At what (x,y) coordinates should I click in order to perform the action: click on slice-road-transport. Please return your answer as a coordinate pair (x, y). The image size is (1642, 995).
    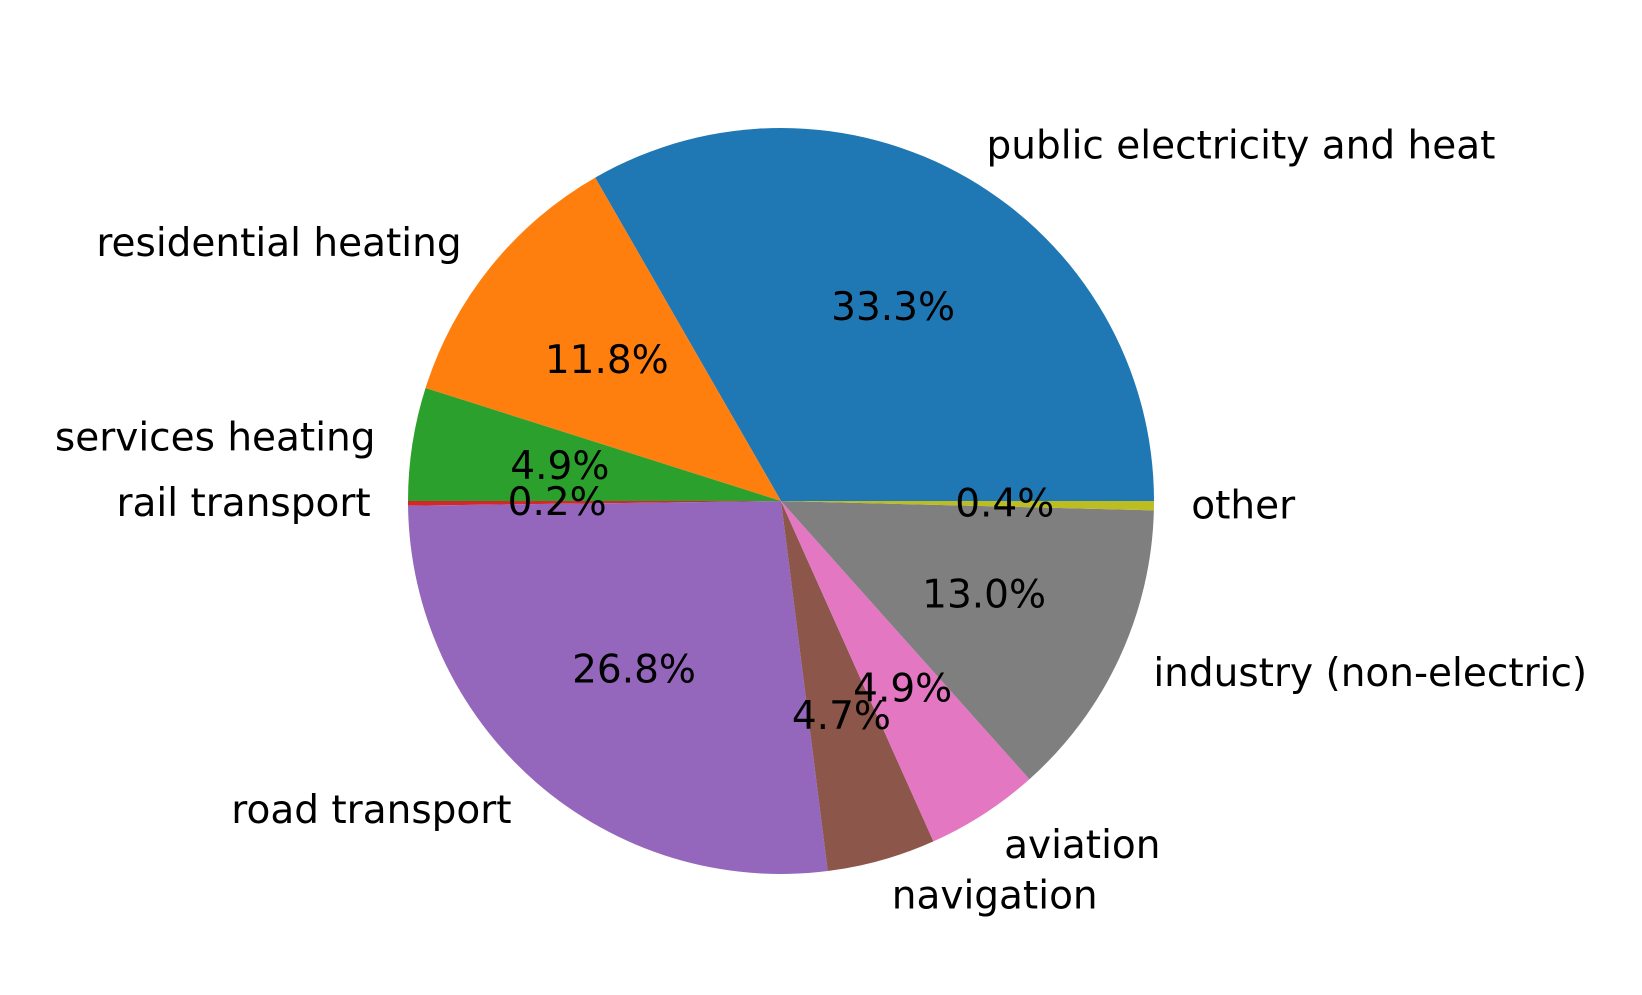
    Looking at the image, I should click on (618, 688).